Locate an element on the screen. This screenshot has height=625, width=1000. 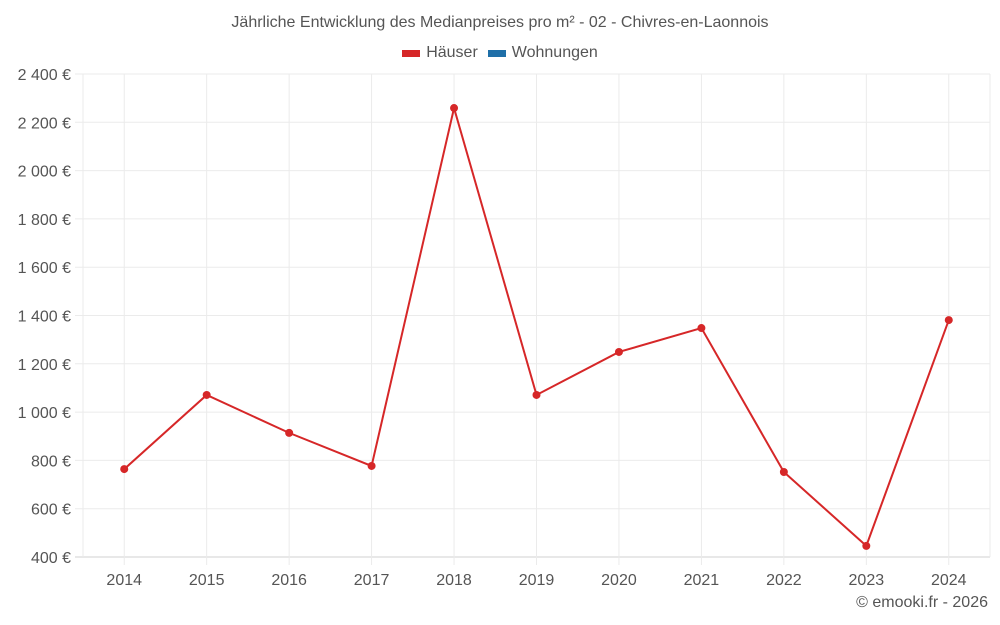
y-tick-label: 800 € is located at coordinates (51, 461).